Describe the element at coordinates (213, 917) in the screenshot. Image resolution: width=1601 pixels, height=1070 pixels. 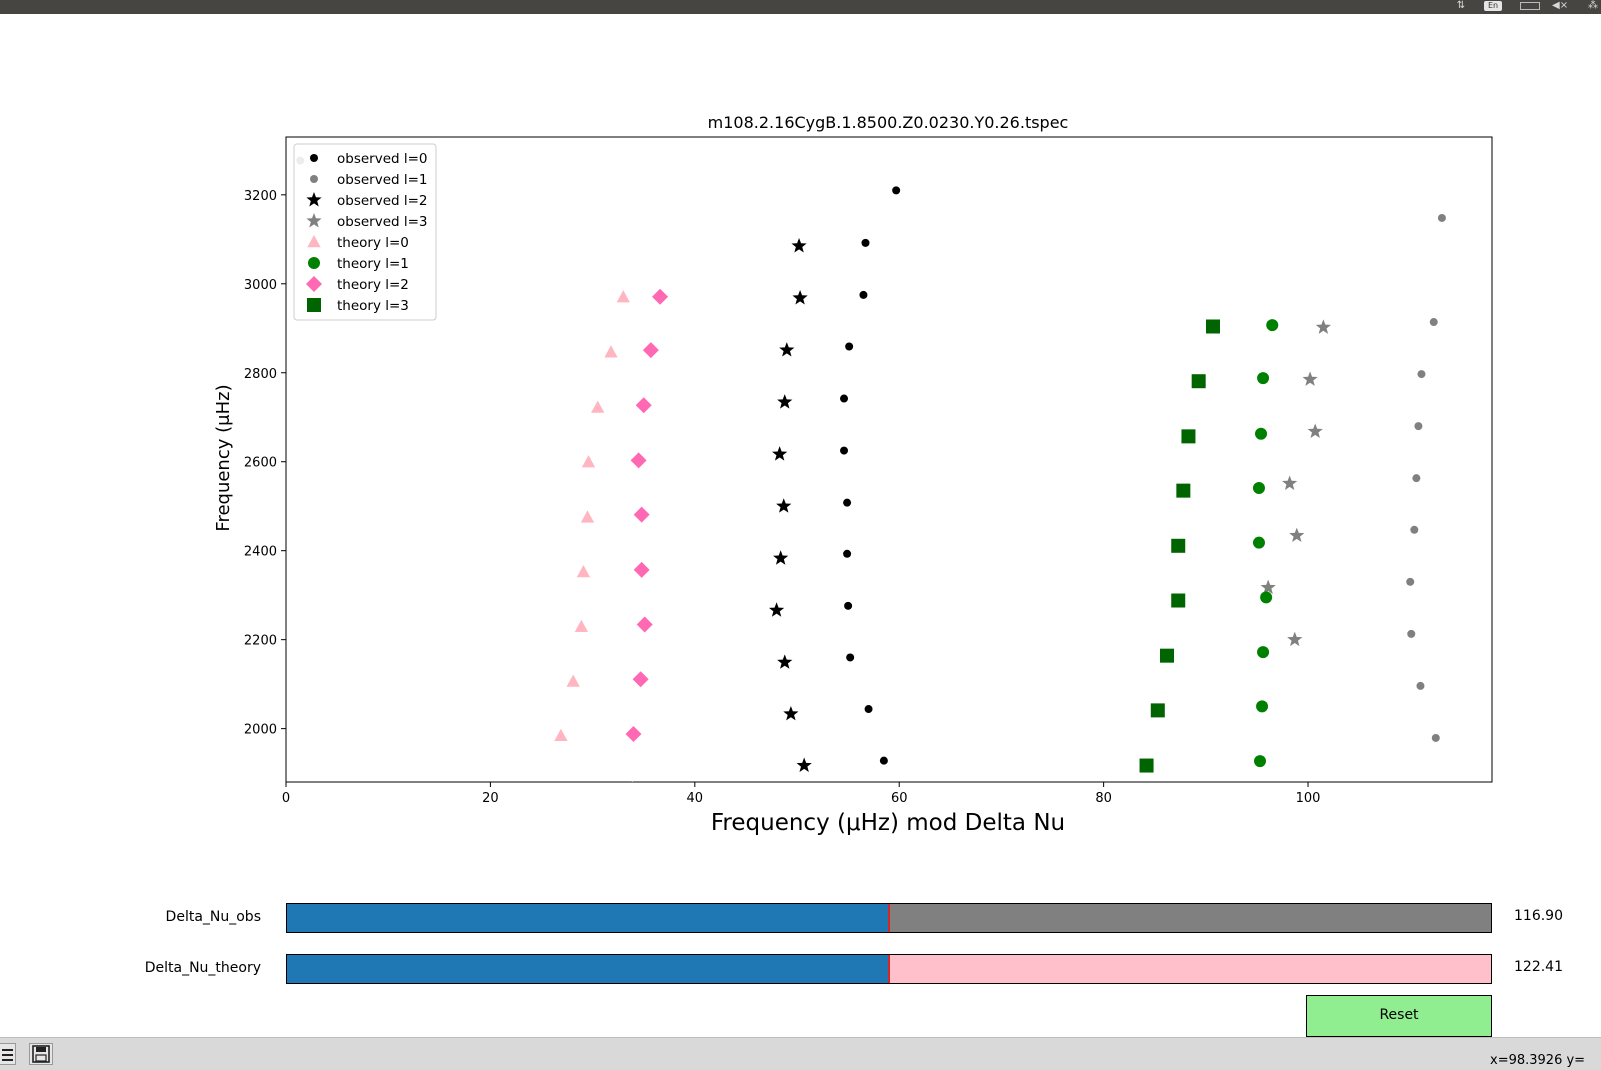
I see `delta-nu-obs-label: Delta_Nu_obs` at that location.